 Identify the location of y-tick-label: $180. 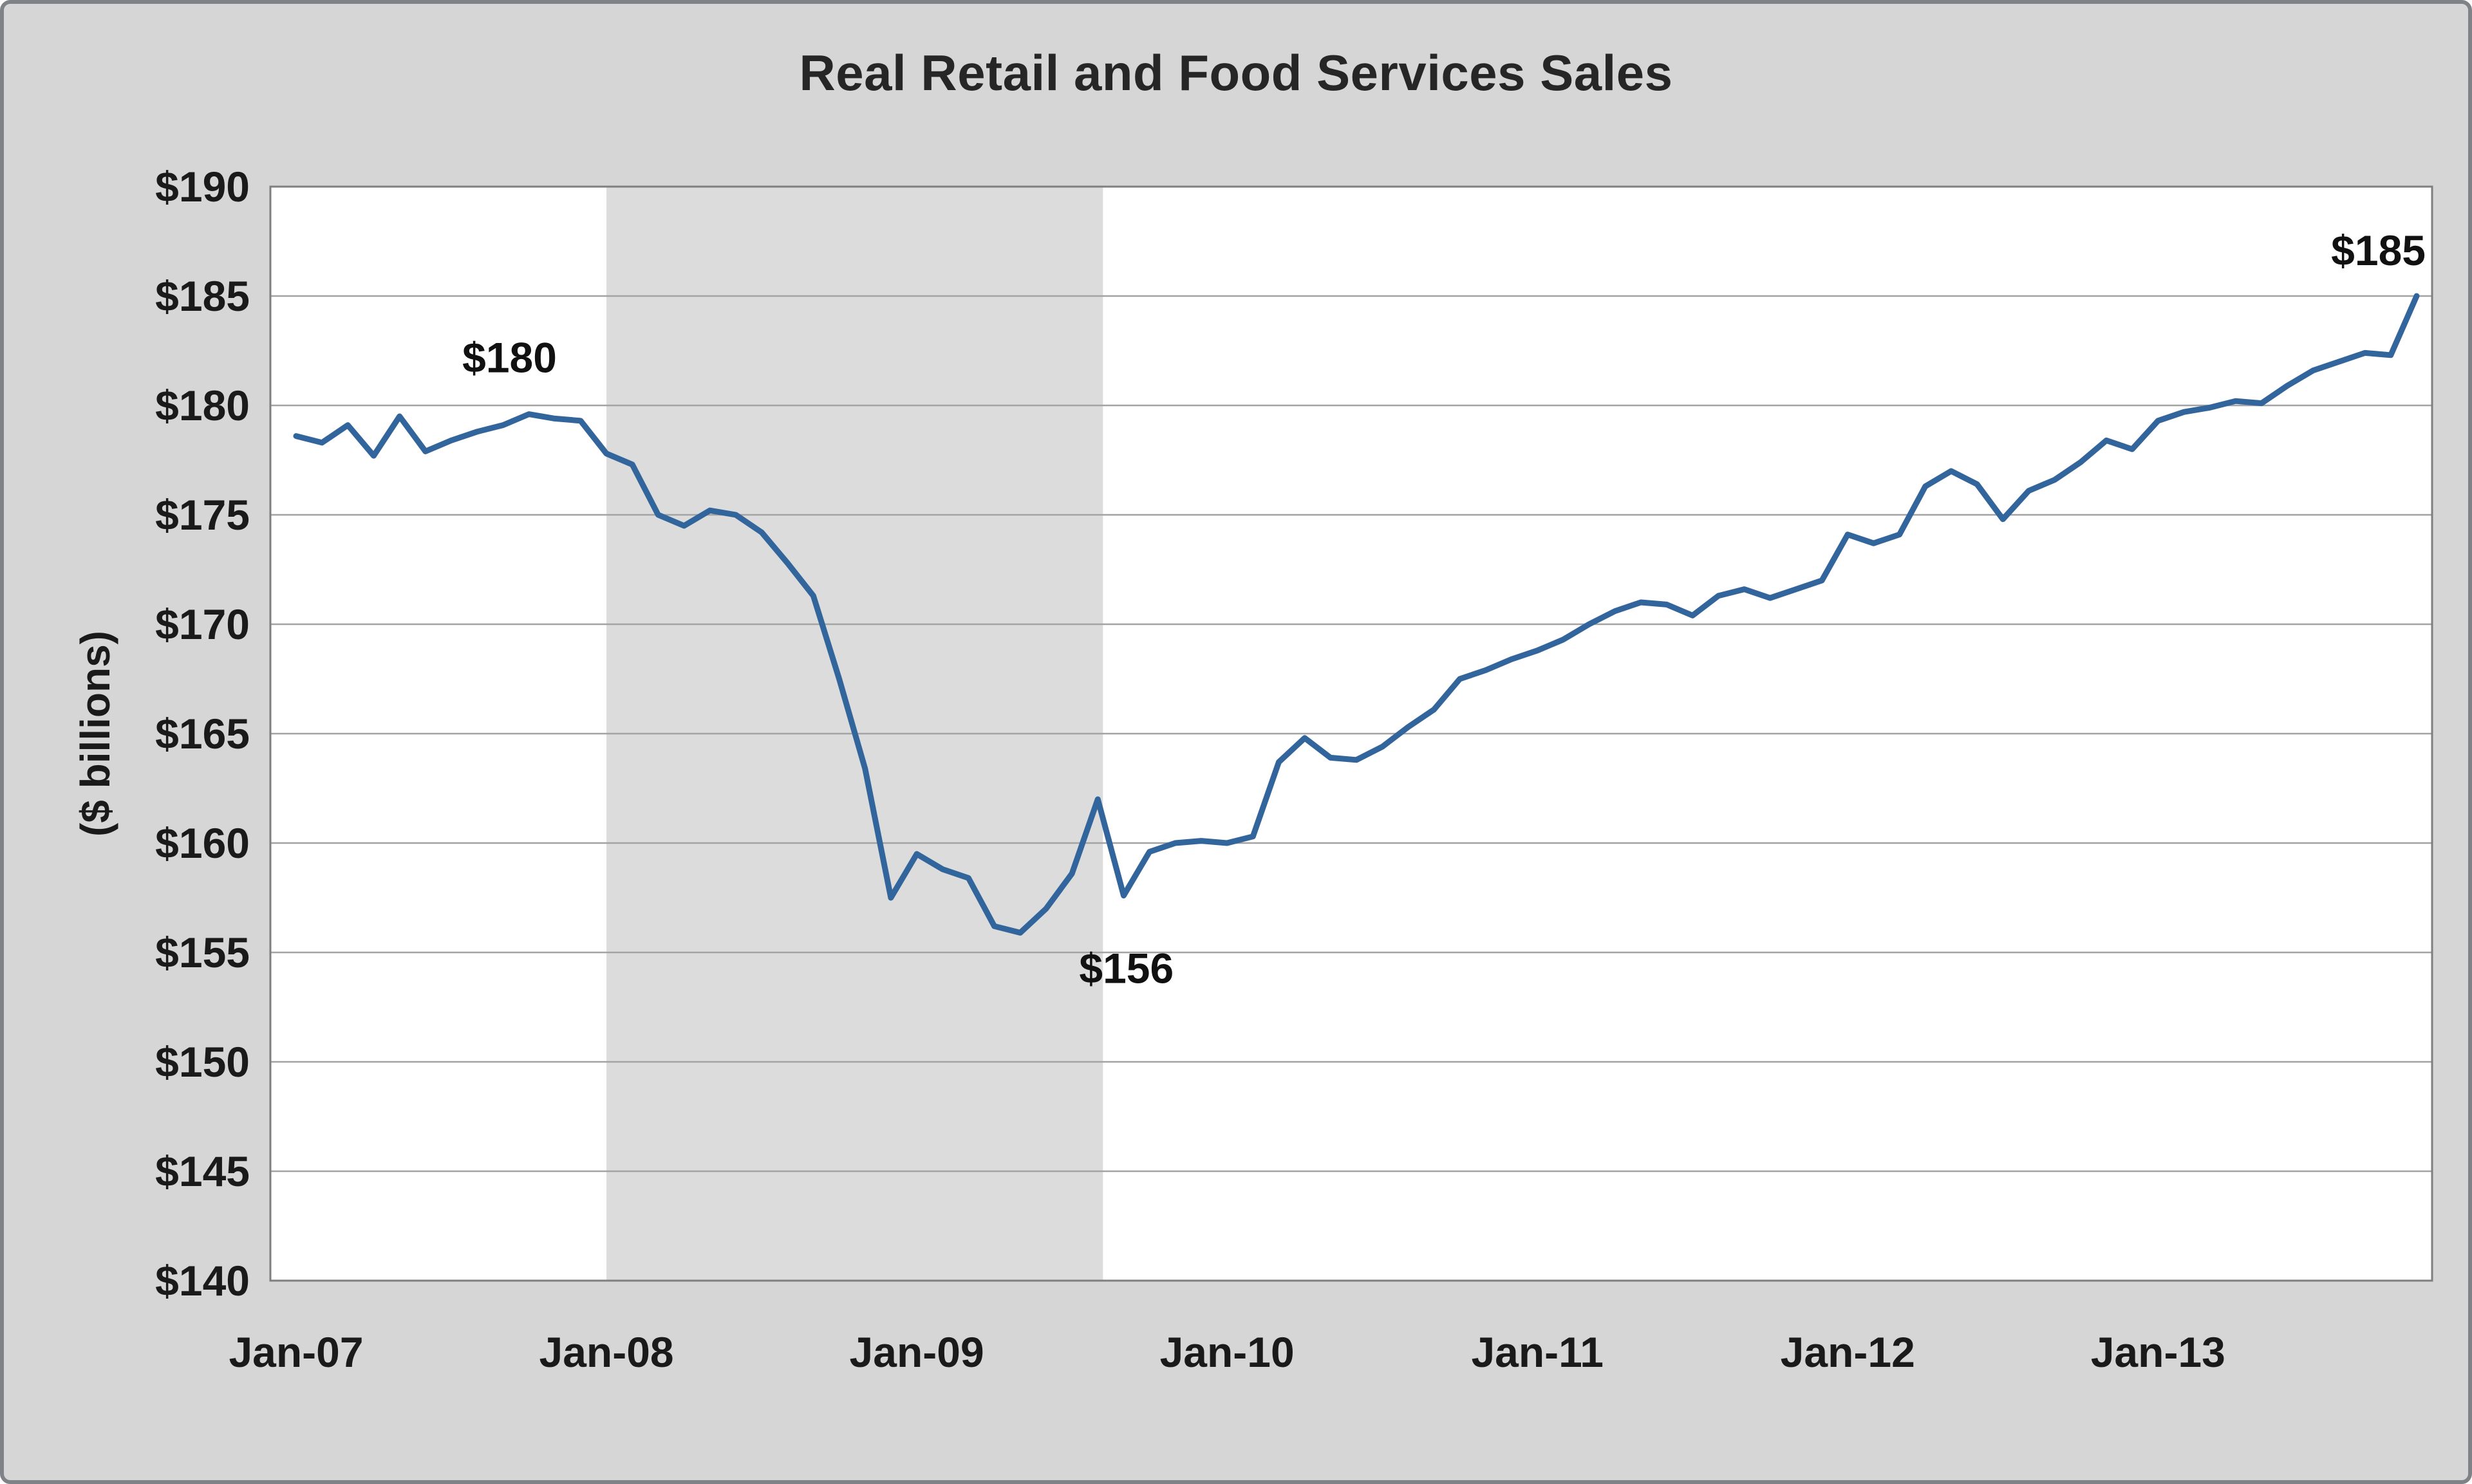
(202, 405).